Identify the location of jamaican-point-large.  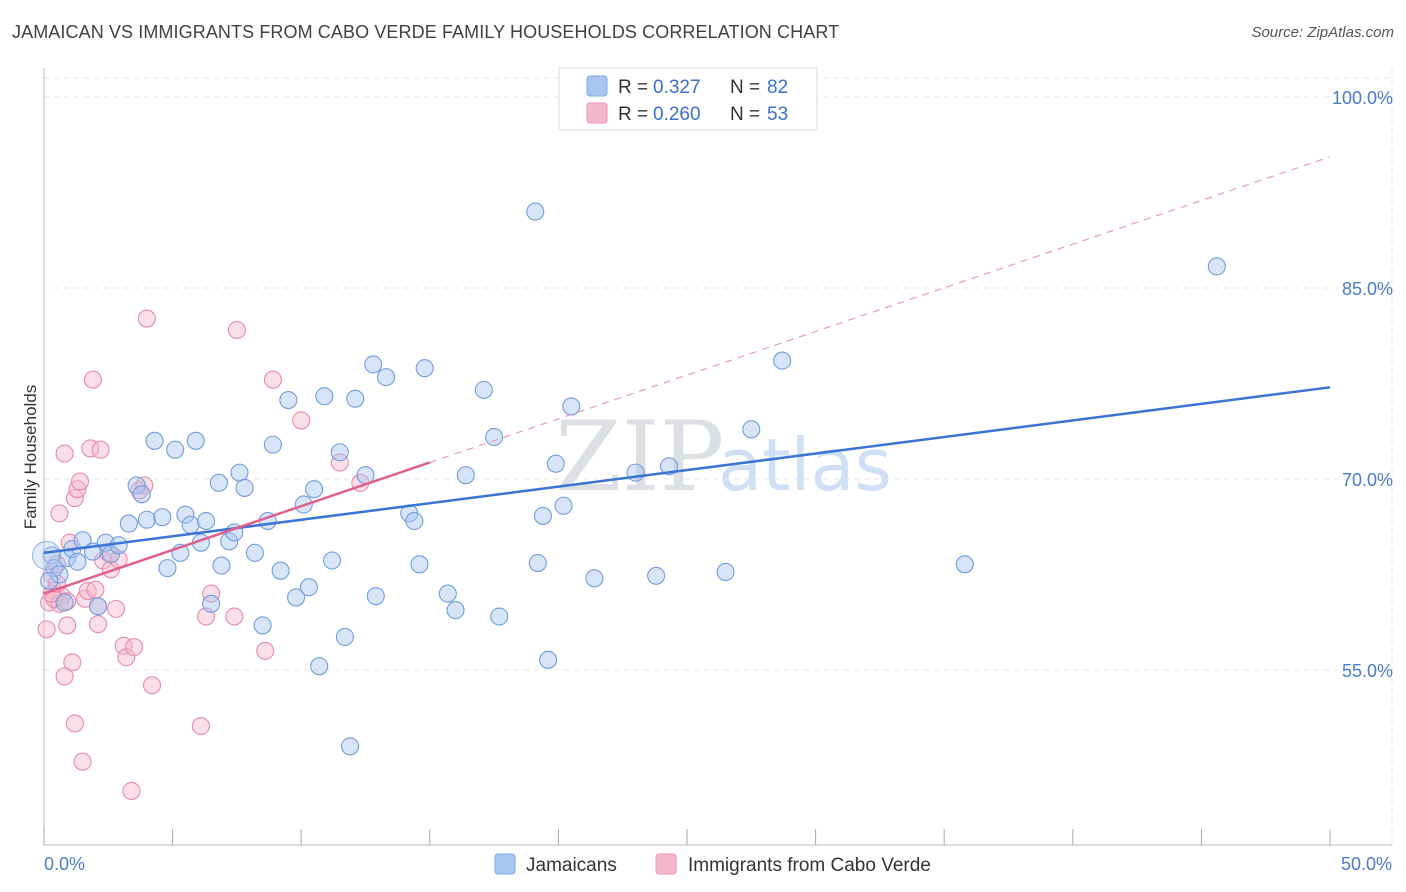
(47, 555).